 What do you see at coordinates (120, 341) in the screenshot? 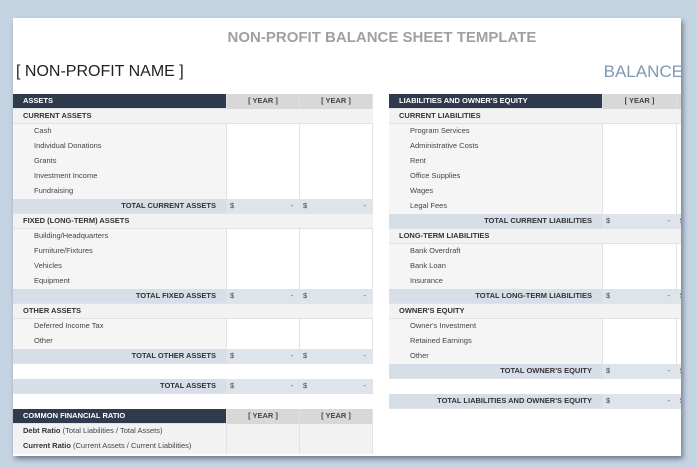
I see `item-label: Other` at bounding box center [120, 341].